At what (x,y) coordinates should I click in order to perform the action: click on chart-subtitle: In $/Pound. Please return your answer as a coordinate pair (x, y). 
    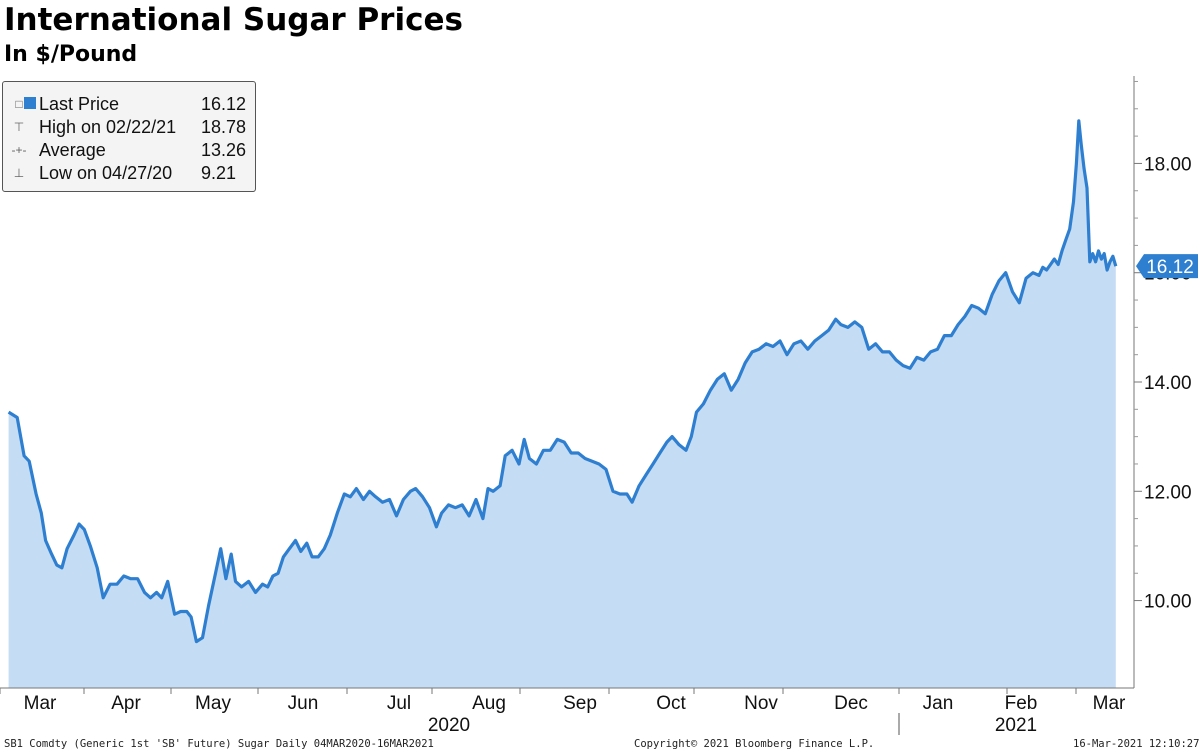
    Looking at the image, I should click on (71, 54).